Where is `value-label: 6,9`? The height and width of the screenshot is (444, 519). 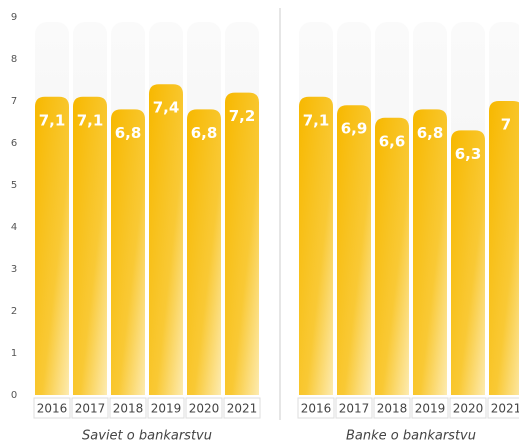 value-label: 6,9 is located at coordinates (354, 129).